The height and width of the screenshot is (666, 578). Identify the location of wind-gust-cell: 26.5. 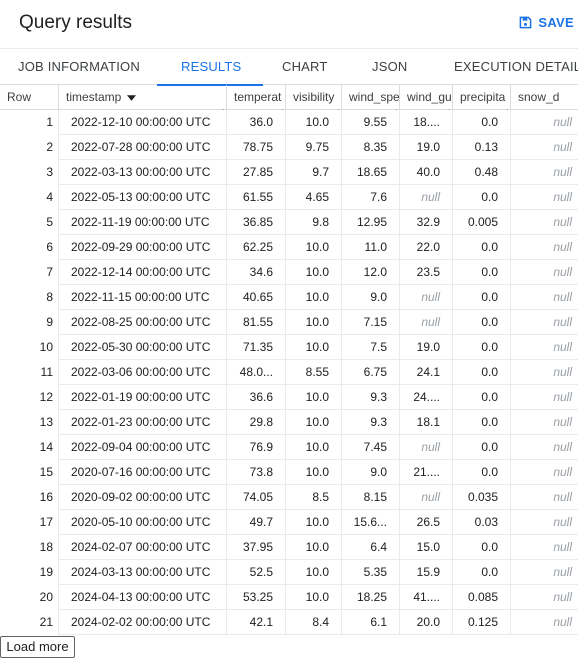
(425, 522).